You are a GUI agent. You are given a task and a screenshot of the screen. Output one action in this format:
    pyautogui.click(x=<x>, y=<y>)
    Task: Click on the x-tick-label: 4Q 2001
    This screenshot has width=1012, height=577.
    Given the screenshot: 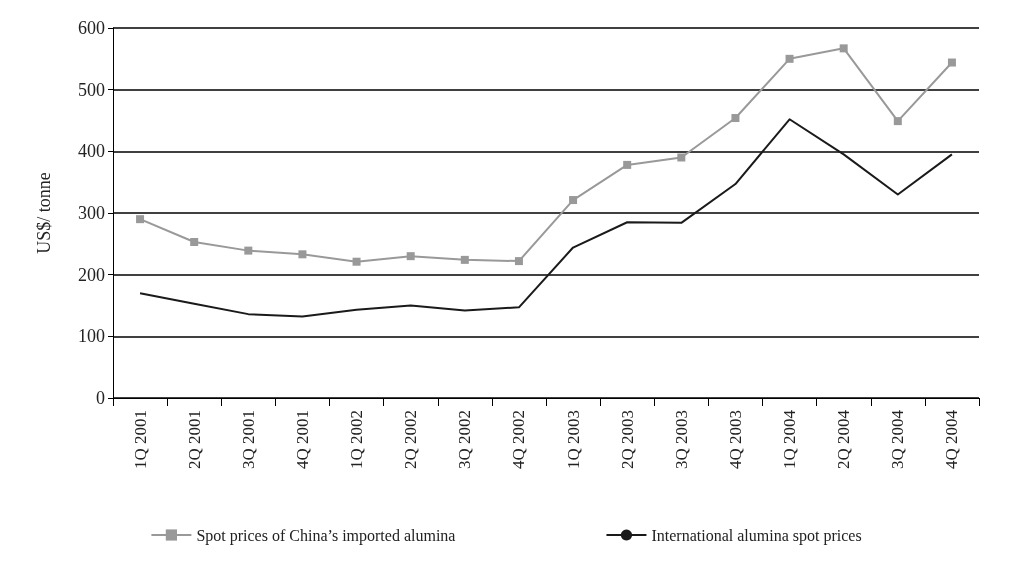 What is the action you would take?
    pyautogui.click(x=302, y=440)
    